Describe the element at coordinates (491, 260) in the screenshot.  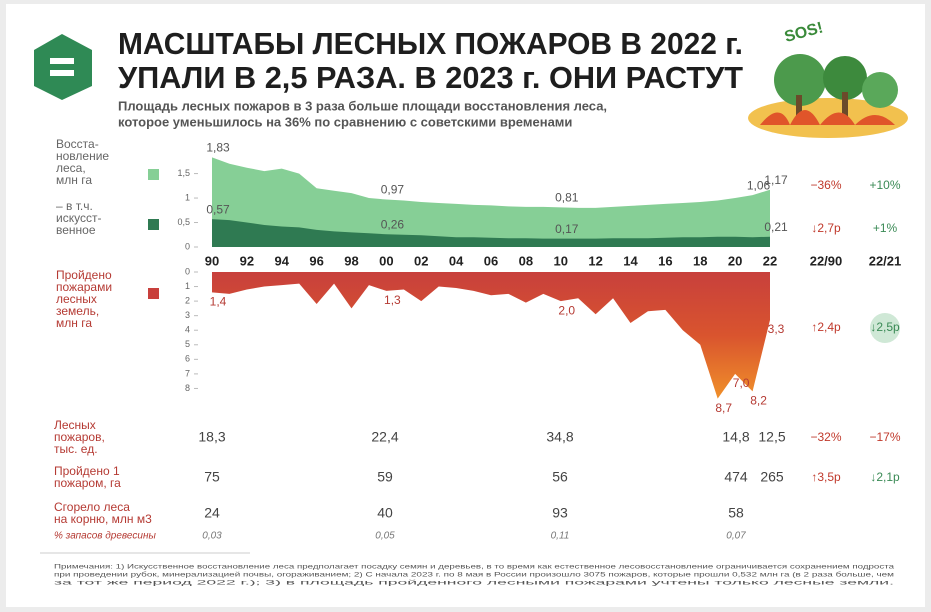
I see `x-tick-label: 06` at that location.